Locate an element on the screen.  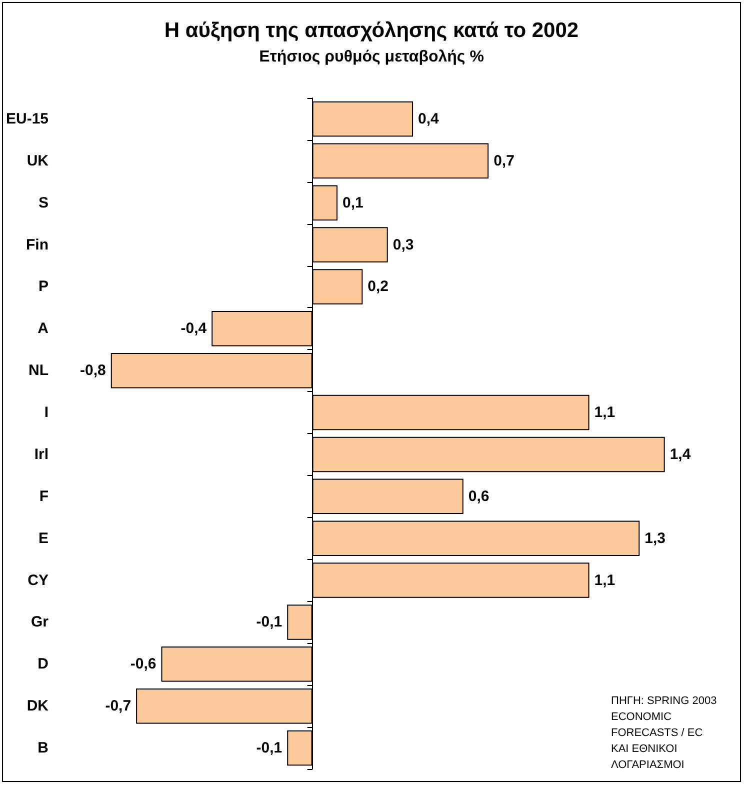
data-label: 0,1 is located at coordinates (353, 203).